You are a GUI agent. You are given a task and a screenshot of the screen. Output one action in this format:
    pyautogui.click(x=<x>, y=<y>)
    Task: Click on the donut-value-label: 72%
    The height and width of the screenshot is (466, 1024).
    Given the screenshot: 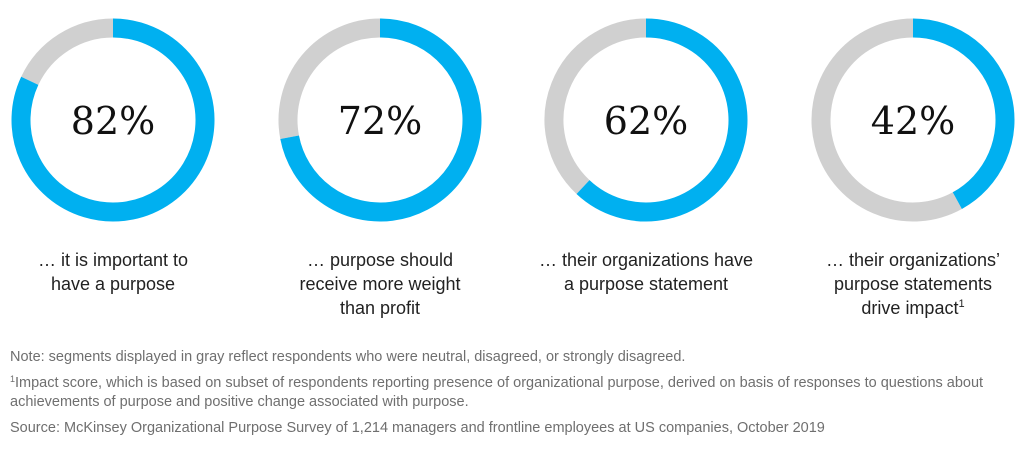 What is the action you would take?
    pyautogui.click(x=380, y=121)
    